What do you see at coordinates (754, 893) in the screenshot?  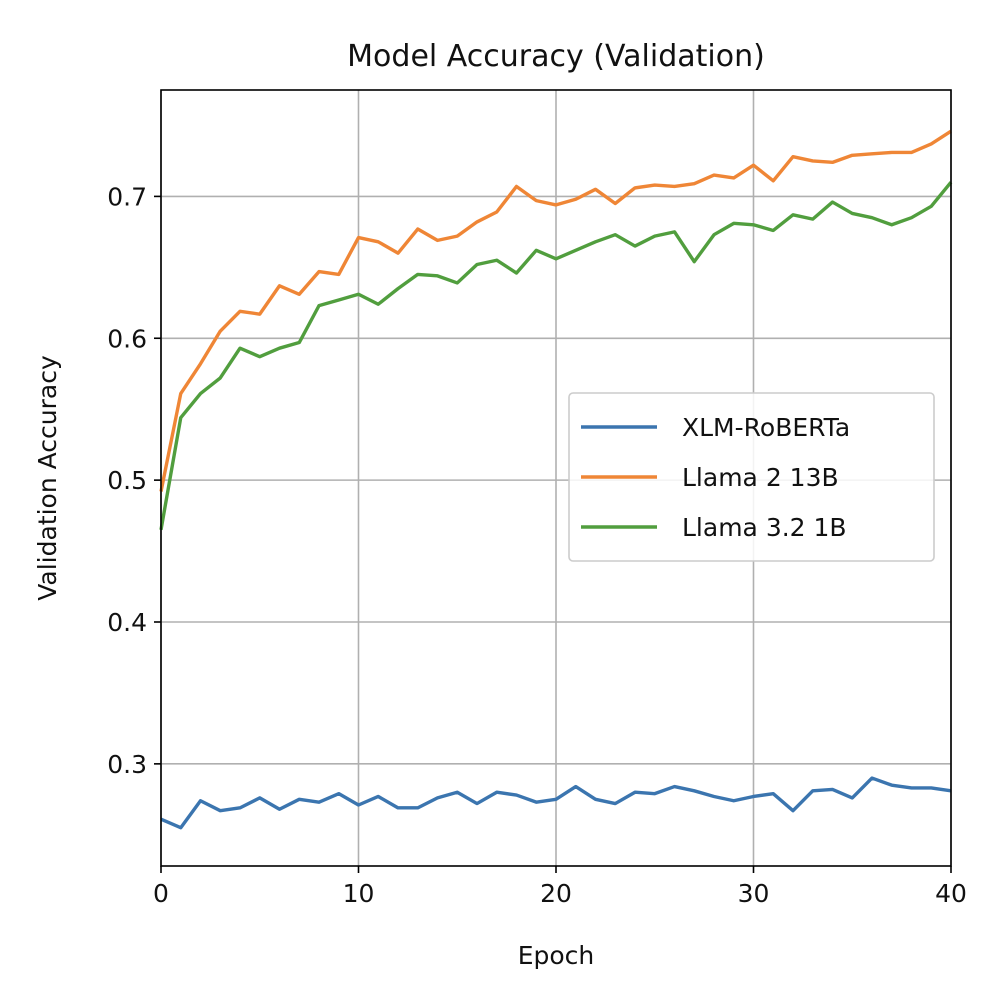 I see `x-tick-label: 30` at bounding box center [754, 893].